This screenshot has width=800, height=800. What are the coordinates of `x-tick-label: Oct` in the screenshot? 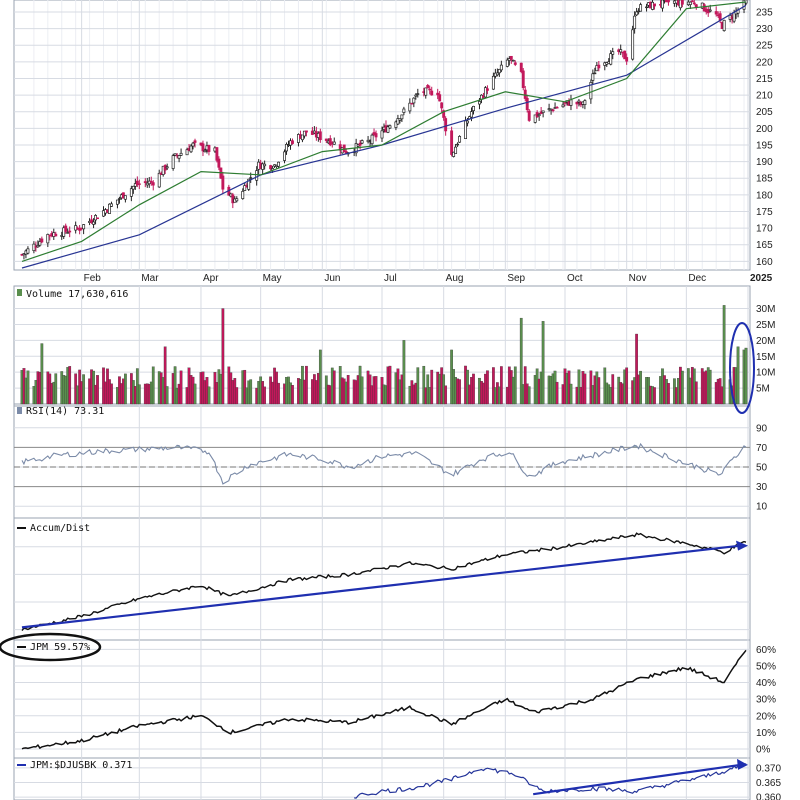 It's located at (575, 278).